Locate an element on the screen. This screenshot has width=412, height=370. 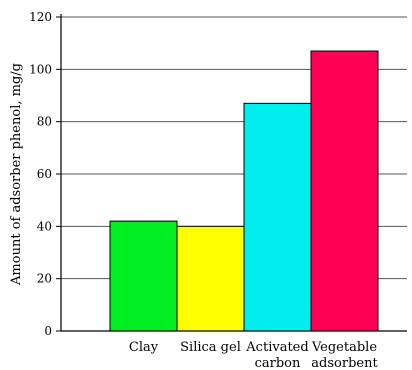
x-category-label: Clay is located at coordinates (144, 347).